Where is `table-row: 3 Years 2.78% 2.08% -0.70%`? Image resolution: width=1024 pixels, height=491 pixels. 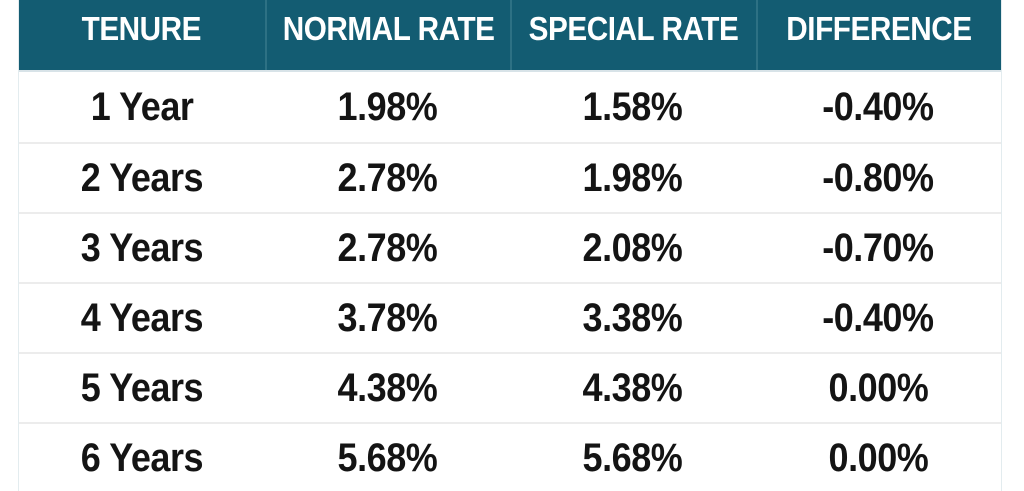 table-row: 3 Years 2.78% 2.08% -0.70% is located at coordinates (510, 247).